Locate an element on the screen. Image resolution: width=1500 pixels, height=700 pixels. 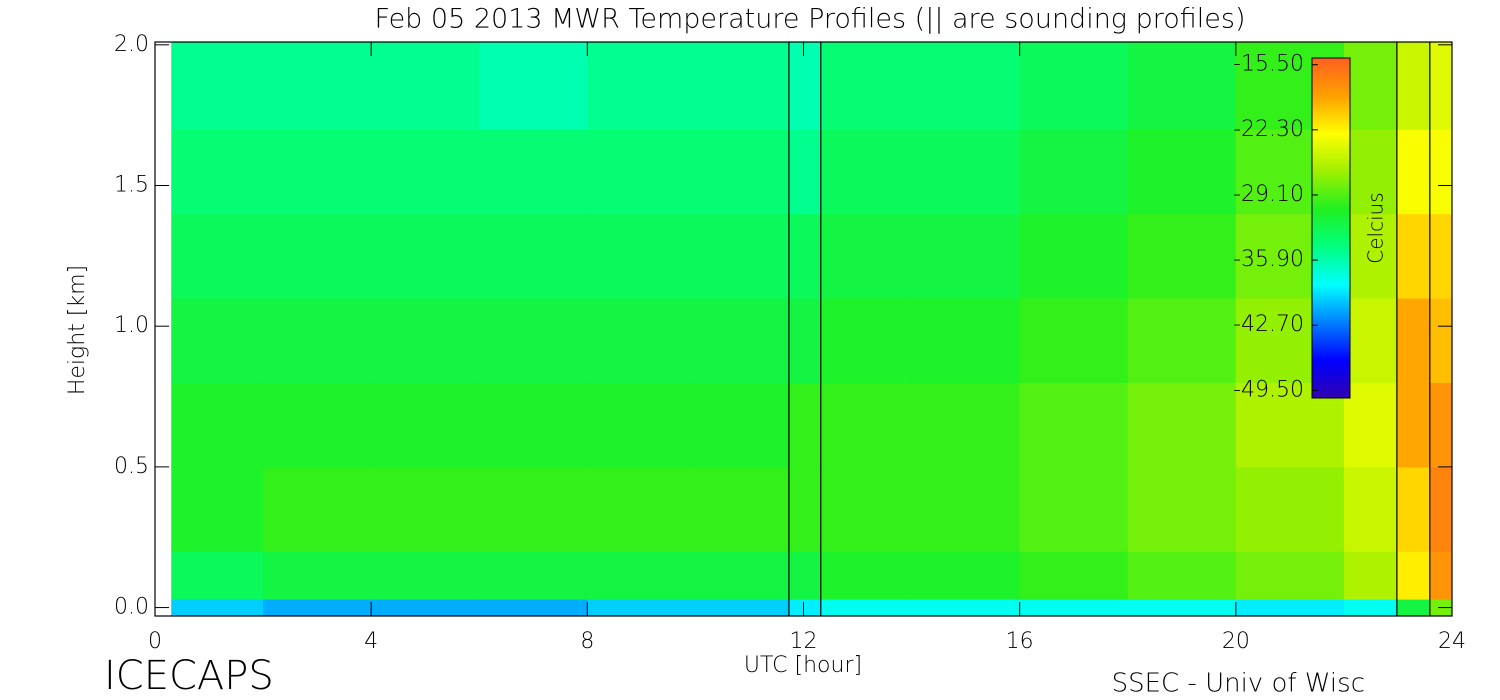
colorbar is located at coordinates (1331, 228).